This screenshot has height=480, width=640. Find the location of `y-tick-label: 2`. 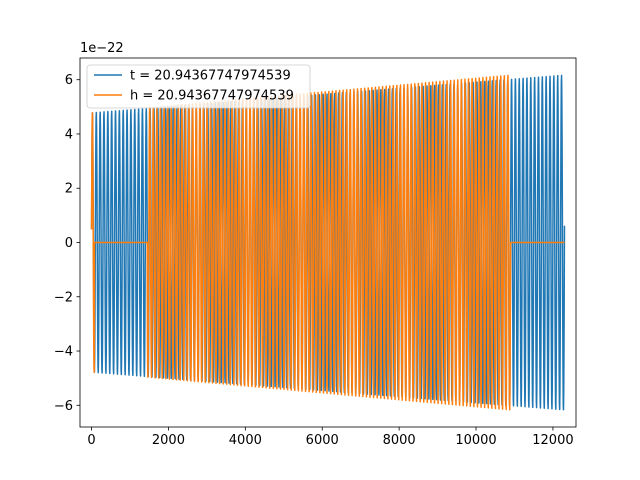

y-tick-label: 2 is located at coordinates (69, 189).